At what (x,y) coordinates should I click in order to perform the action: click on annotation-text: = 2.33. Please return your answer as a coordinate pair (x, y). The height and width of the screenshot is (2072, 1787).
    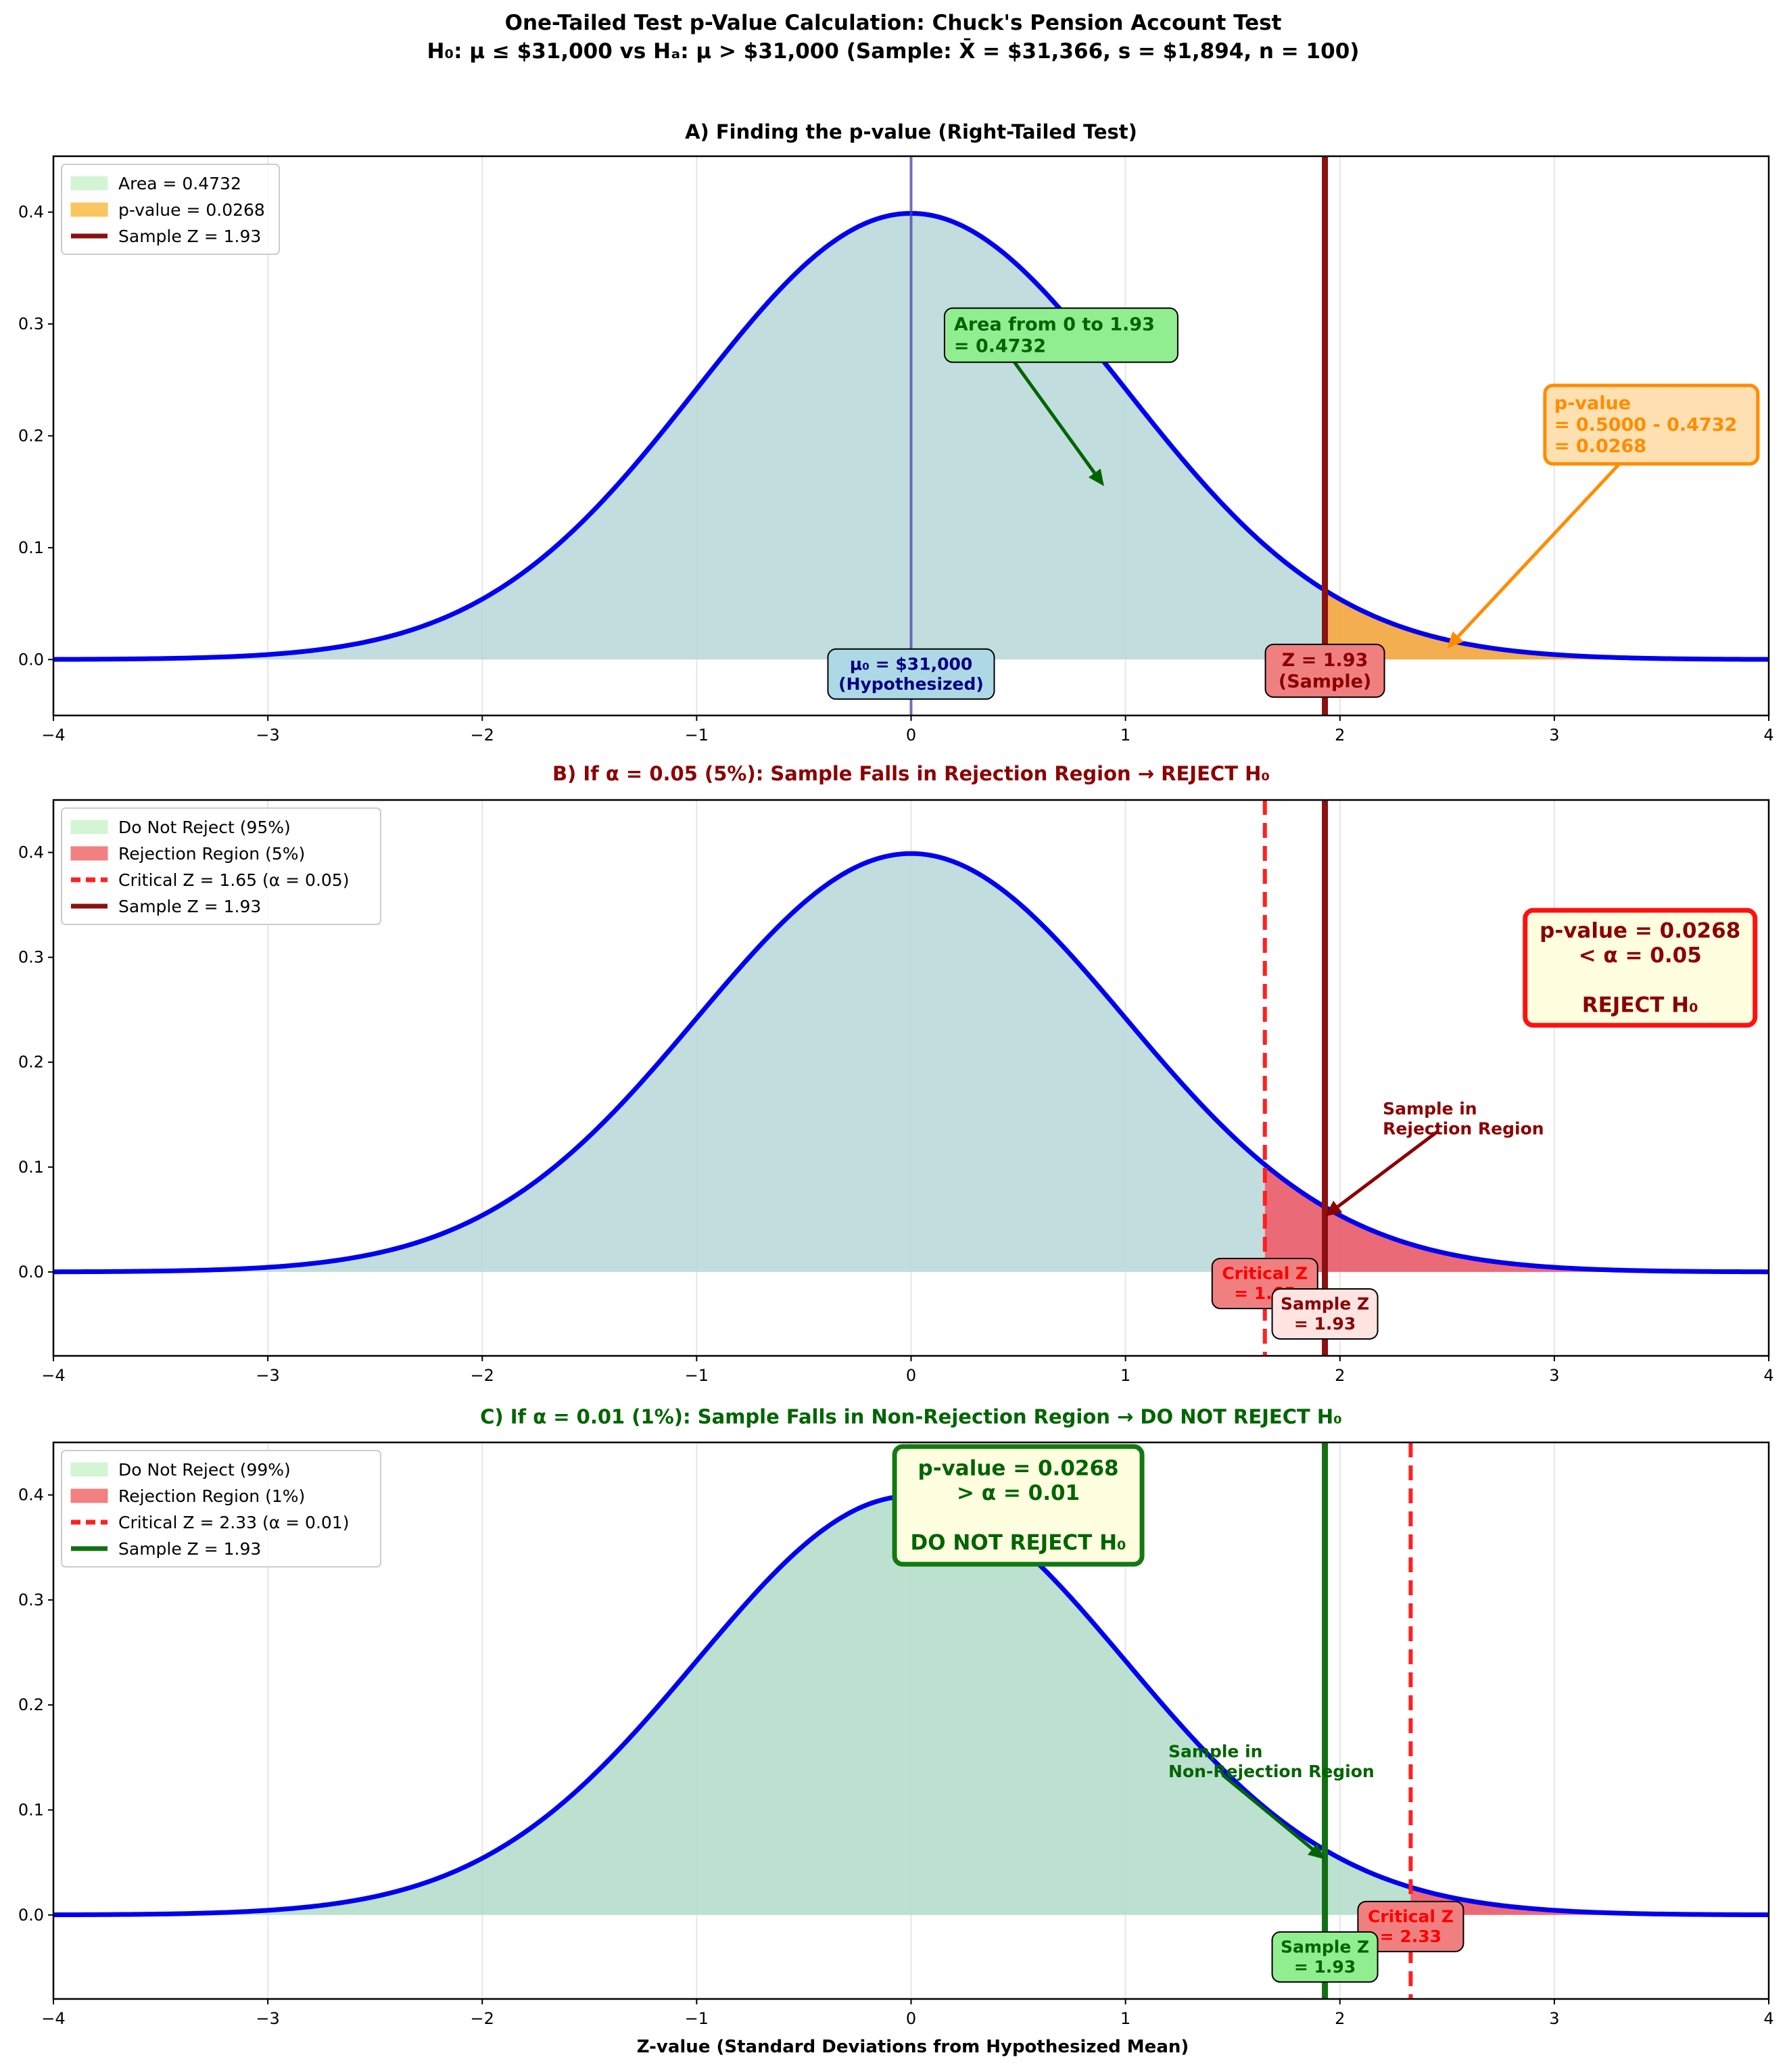
    Looking at the image, I should click on (1410, 1936).